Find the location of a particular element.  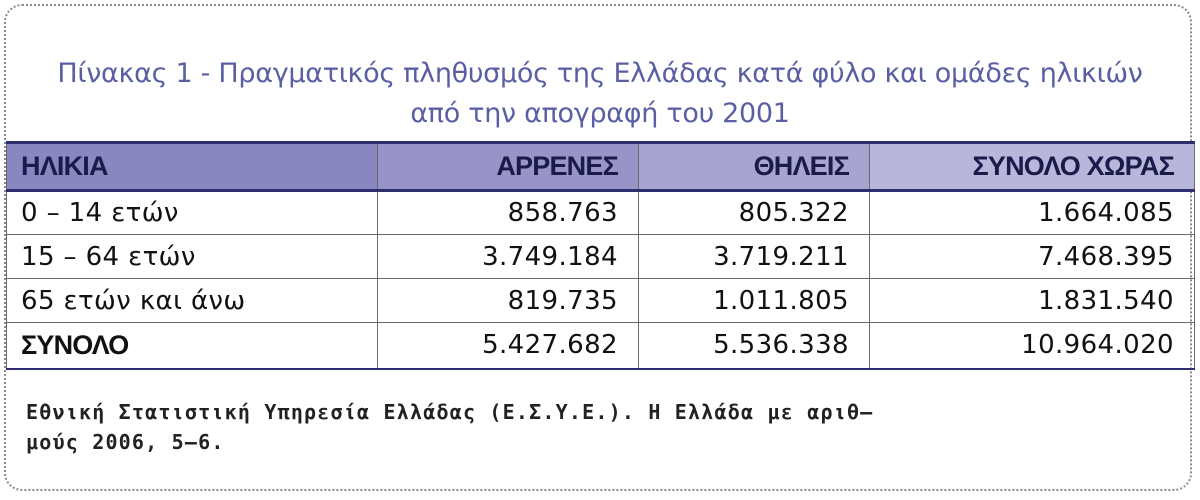

row-male: 858.763 is located at coordinates (508, 212).